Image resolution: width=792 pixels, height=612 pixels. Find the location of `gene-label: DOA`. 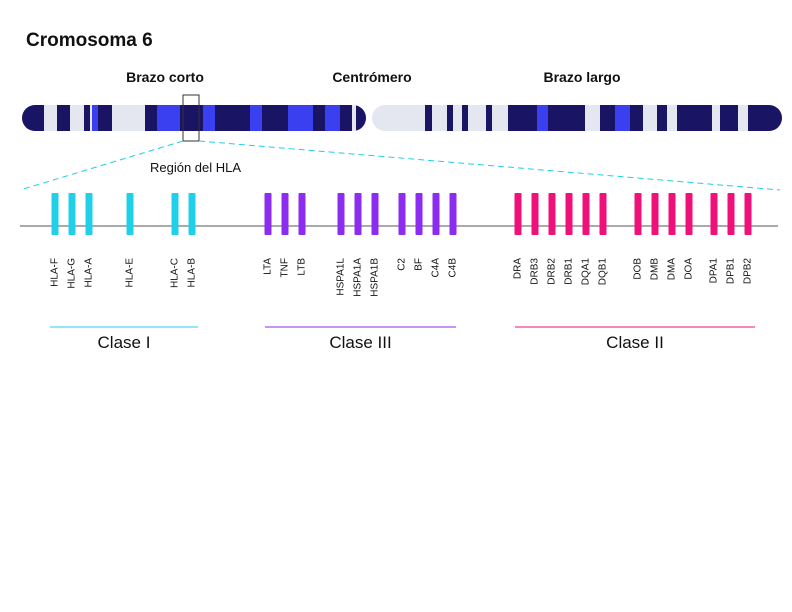

gene-label: DOA is located at coordinates (689, 269).